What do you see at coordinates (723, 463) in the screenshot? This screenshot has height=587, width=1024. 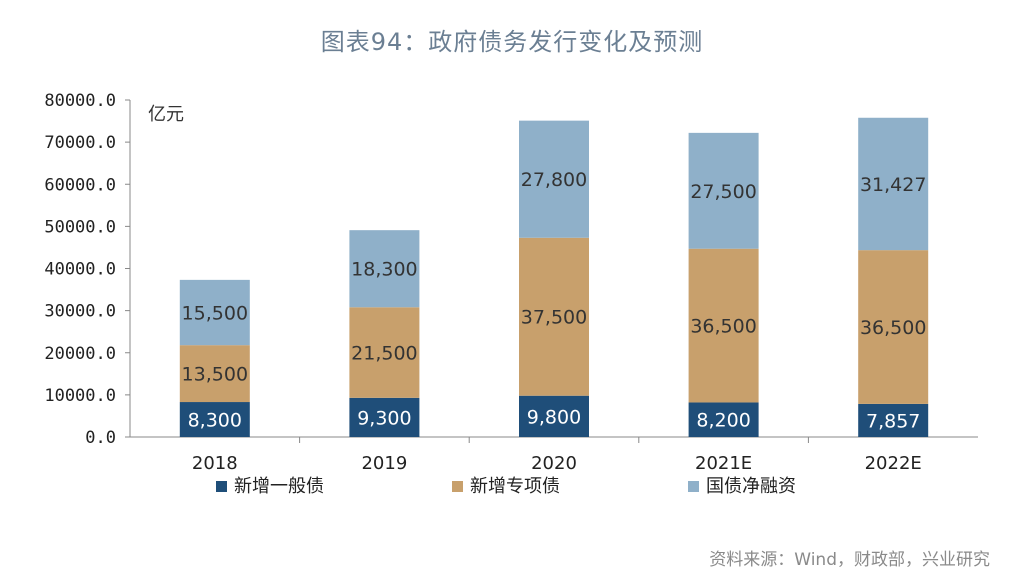 I see `x-tick-label: 2021E` at bounding box center [723, 463].